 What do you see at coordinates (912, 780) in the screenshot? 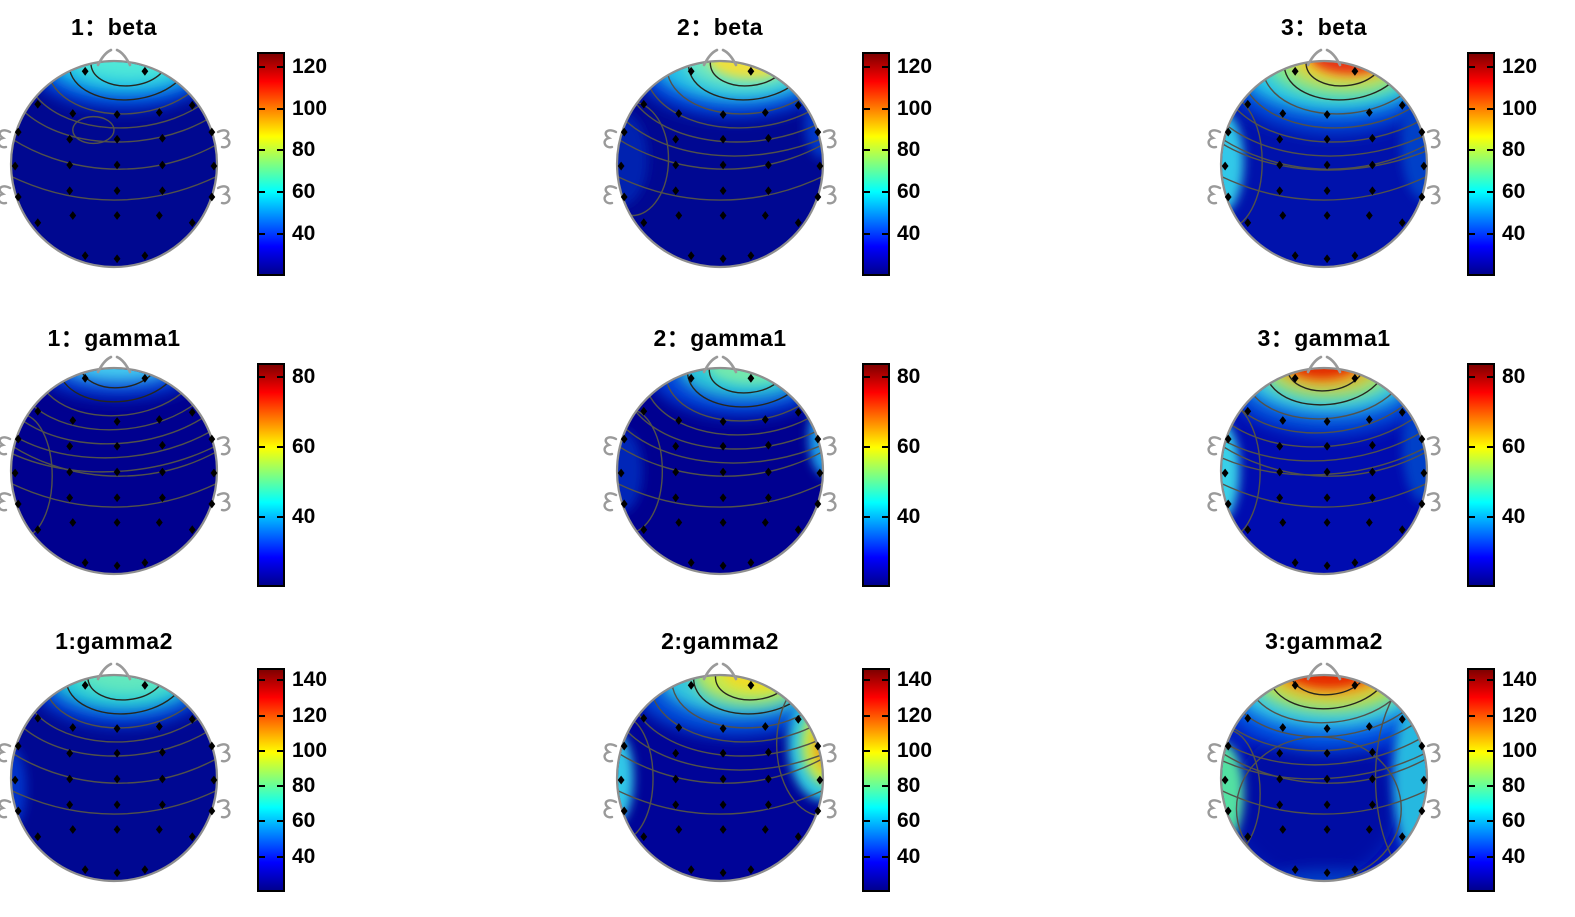
I see `colorbar: 40 60 80 100 120 140` at bounding box center [912, 780].